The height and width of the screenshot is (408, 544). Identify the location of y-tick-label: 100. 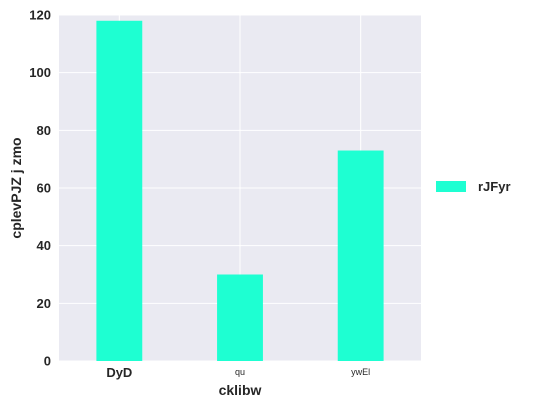
(40, 72).